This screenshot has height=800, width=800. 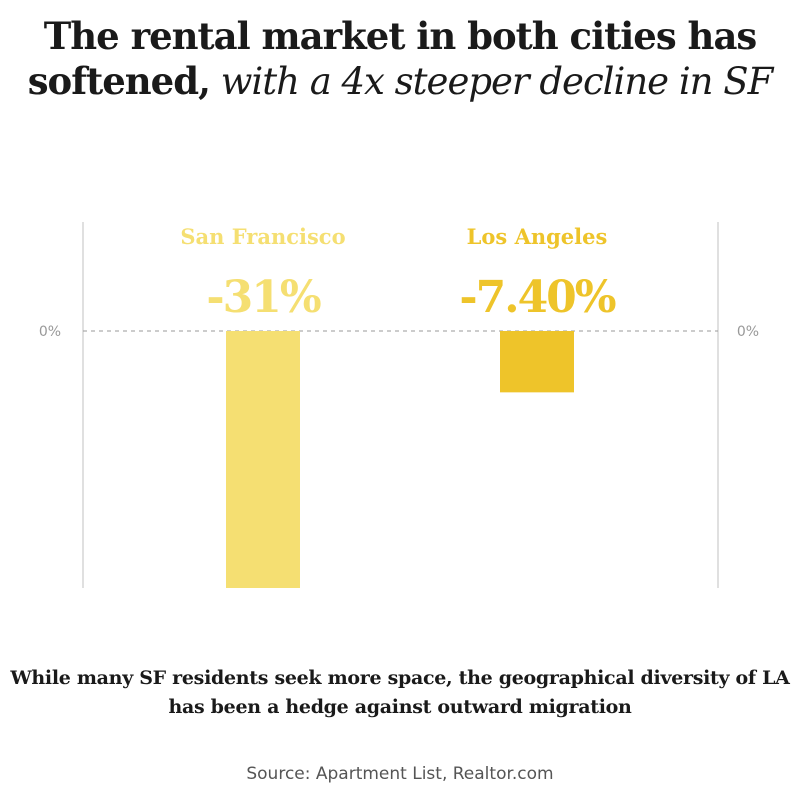 What do you see at coordinates (50, 332) in the screenshot?
I see `y-tick-left: 0%` at bounding box center [50, 332].